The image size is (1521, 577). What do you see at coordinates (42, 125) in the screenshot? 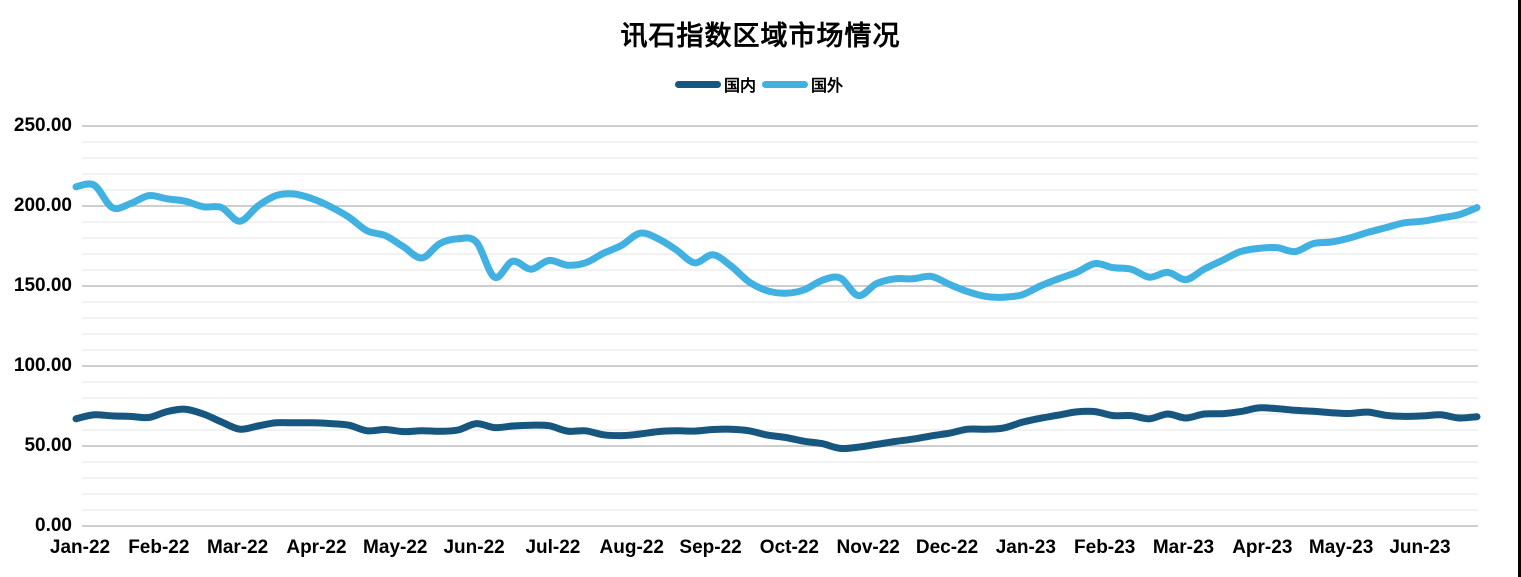
I see `y-tick-label: 250.00` at bounding box center [42, 125].